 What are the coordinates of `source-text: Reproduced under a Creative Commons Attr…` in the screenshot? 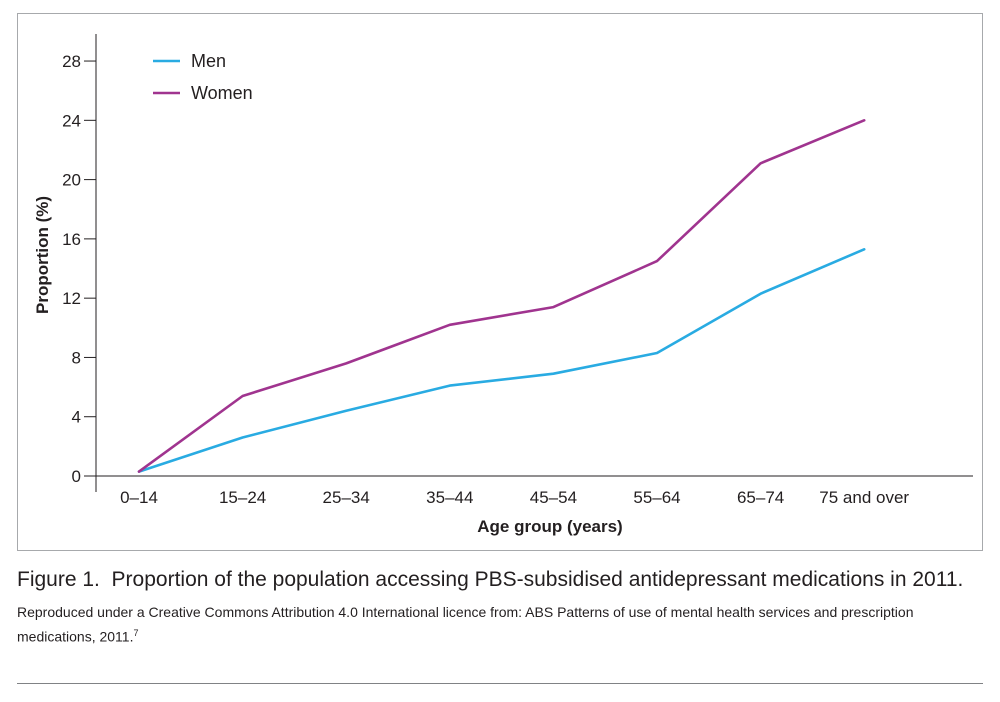 It's located at (465, 624).